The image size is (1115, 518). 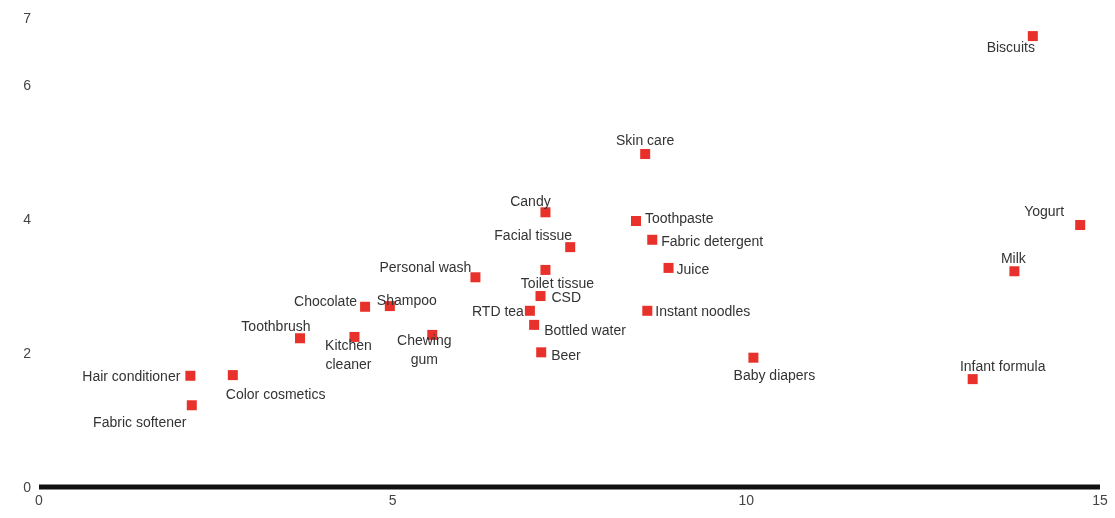 What do you see at coordinates (533, 235) in the screenshot?
I see `series-label: Facial tissue` at bounding box center [533, 235].